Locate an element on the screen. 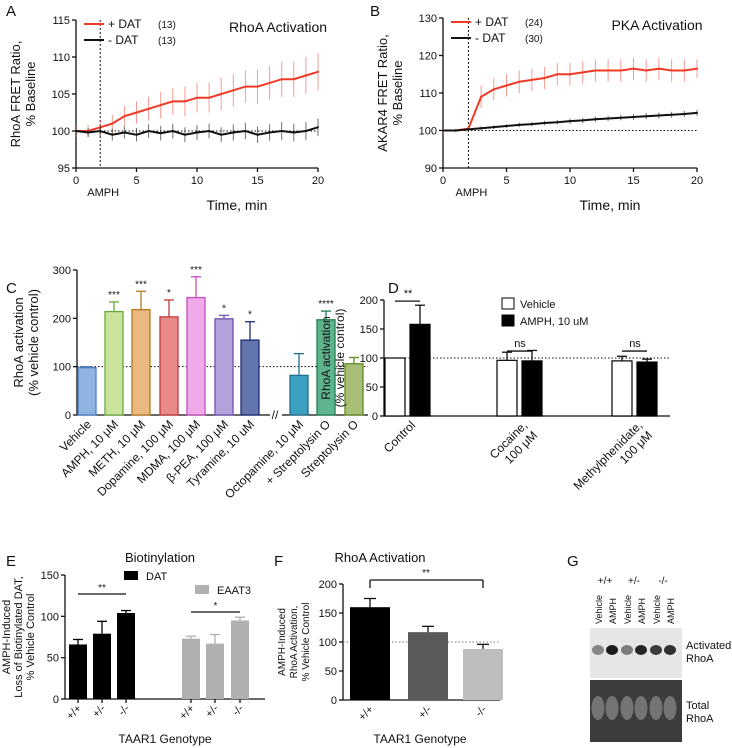  g-band-label-activated-rhoa: Activated RhoA is located at coordinates (709, 652).